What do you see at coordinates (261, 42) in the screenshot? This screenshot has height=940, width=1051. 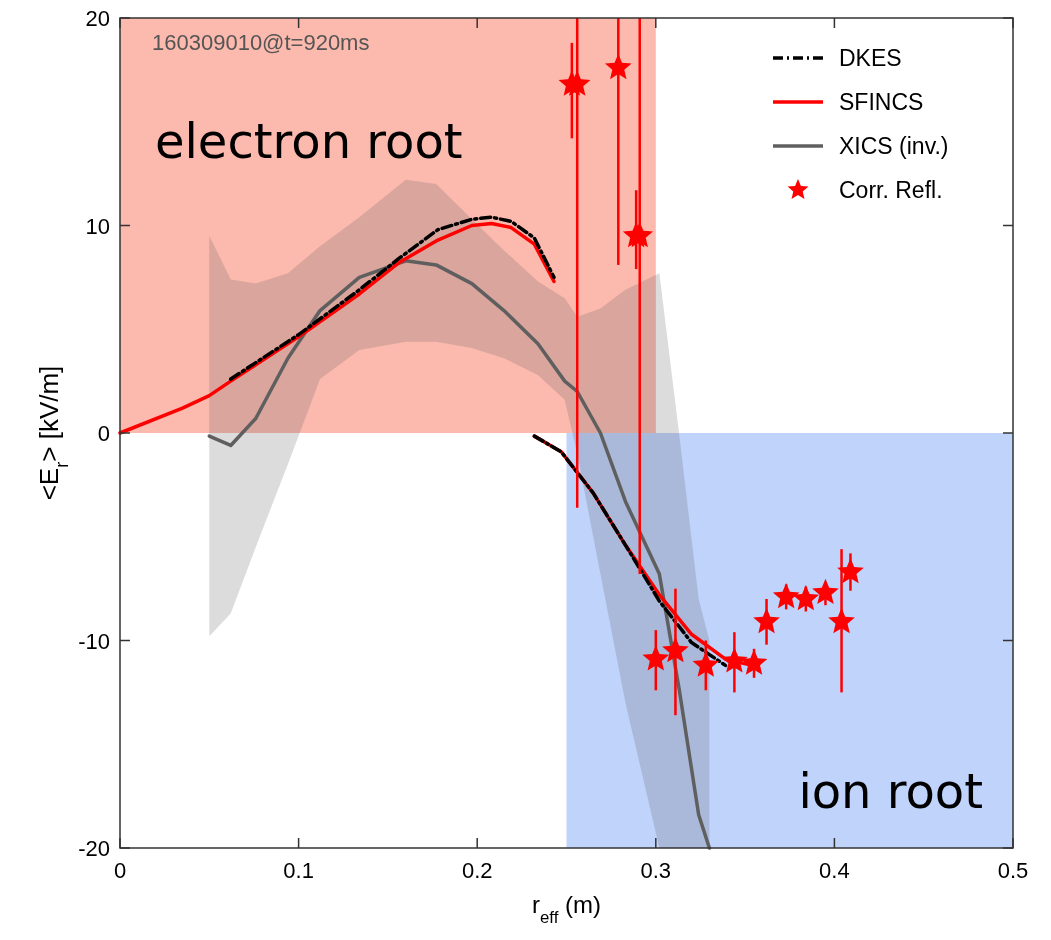 I see `annotation: 160309010@t=920ms` at bounding box center [261, 42].